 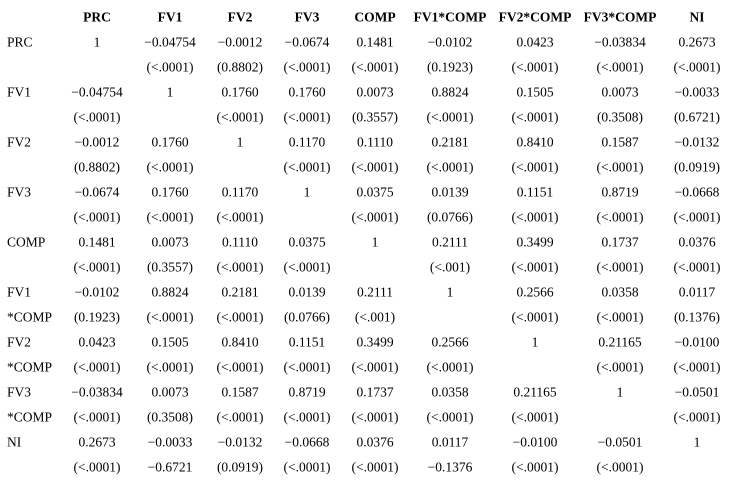 I want to click on correlation-value: 0.0375, so click(x=375, y=192).